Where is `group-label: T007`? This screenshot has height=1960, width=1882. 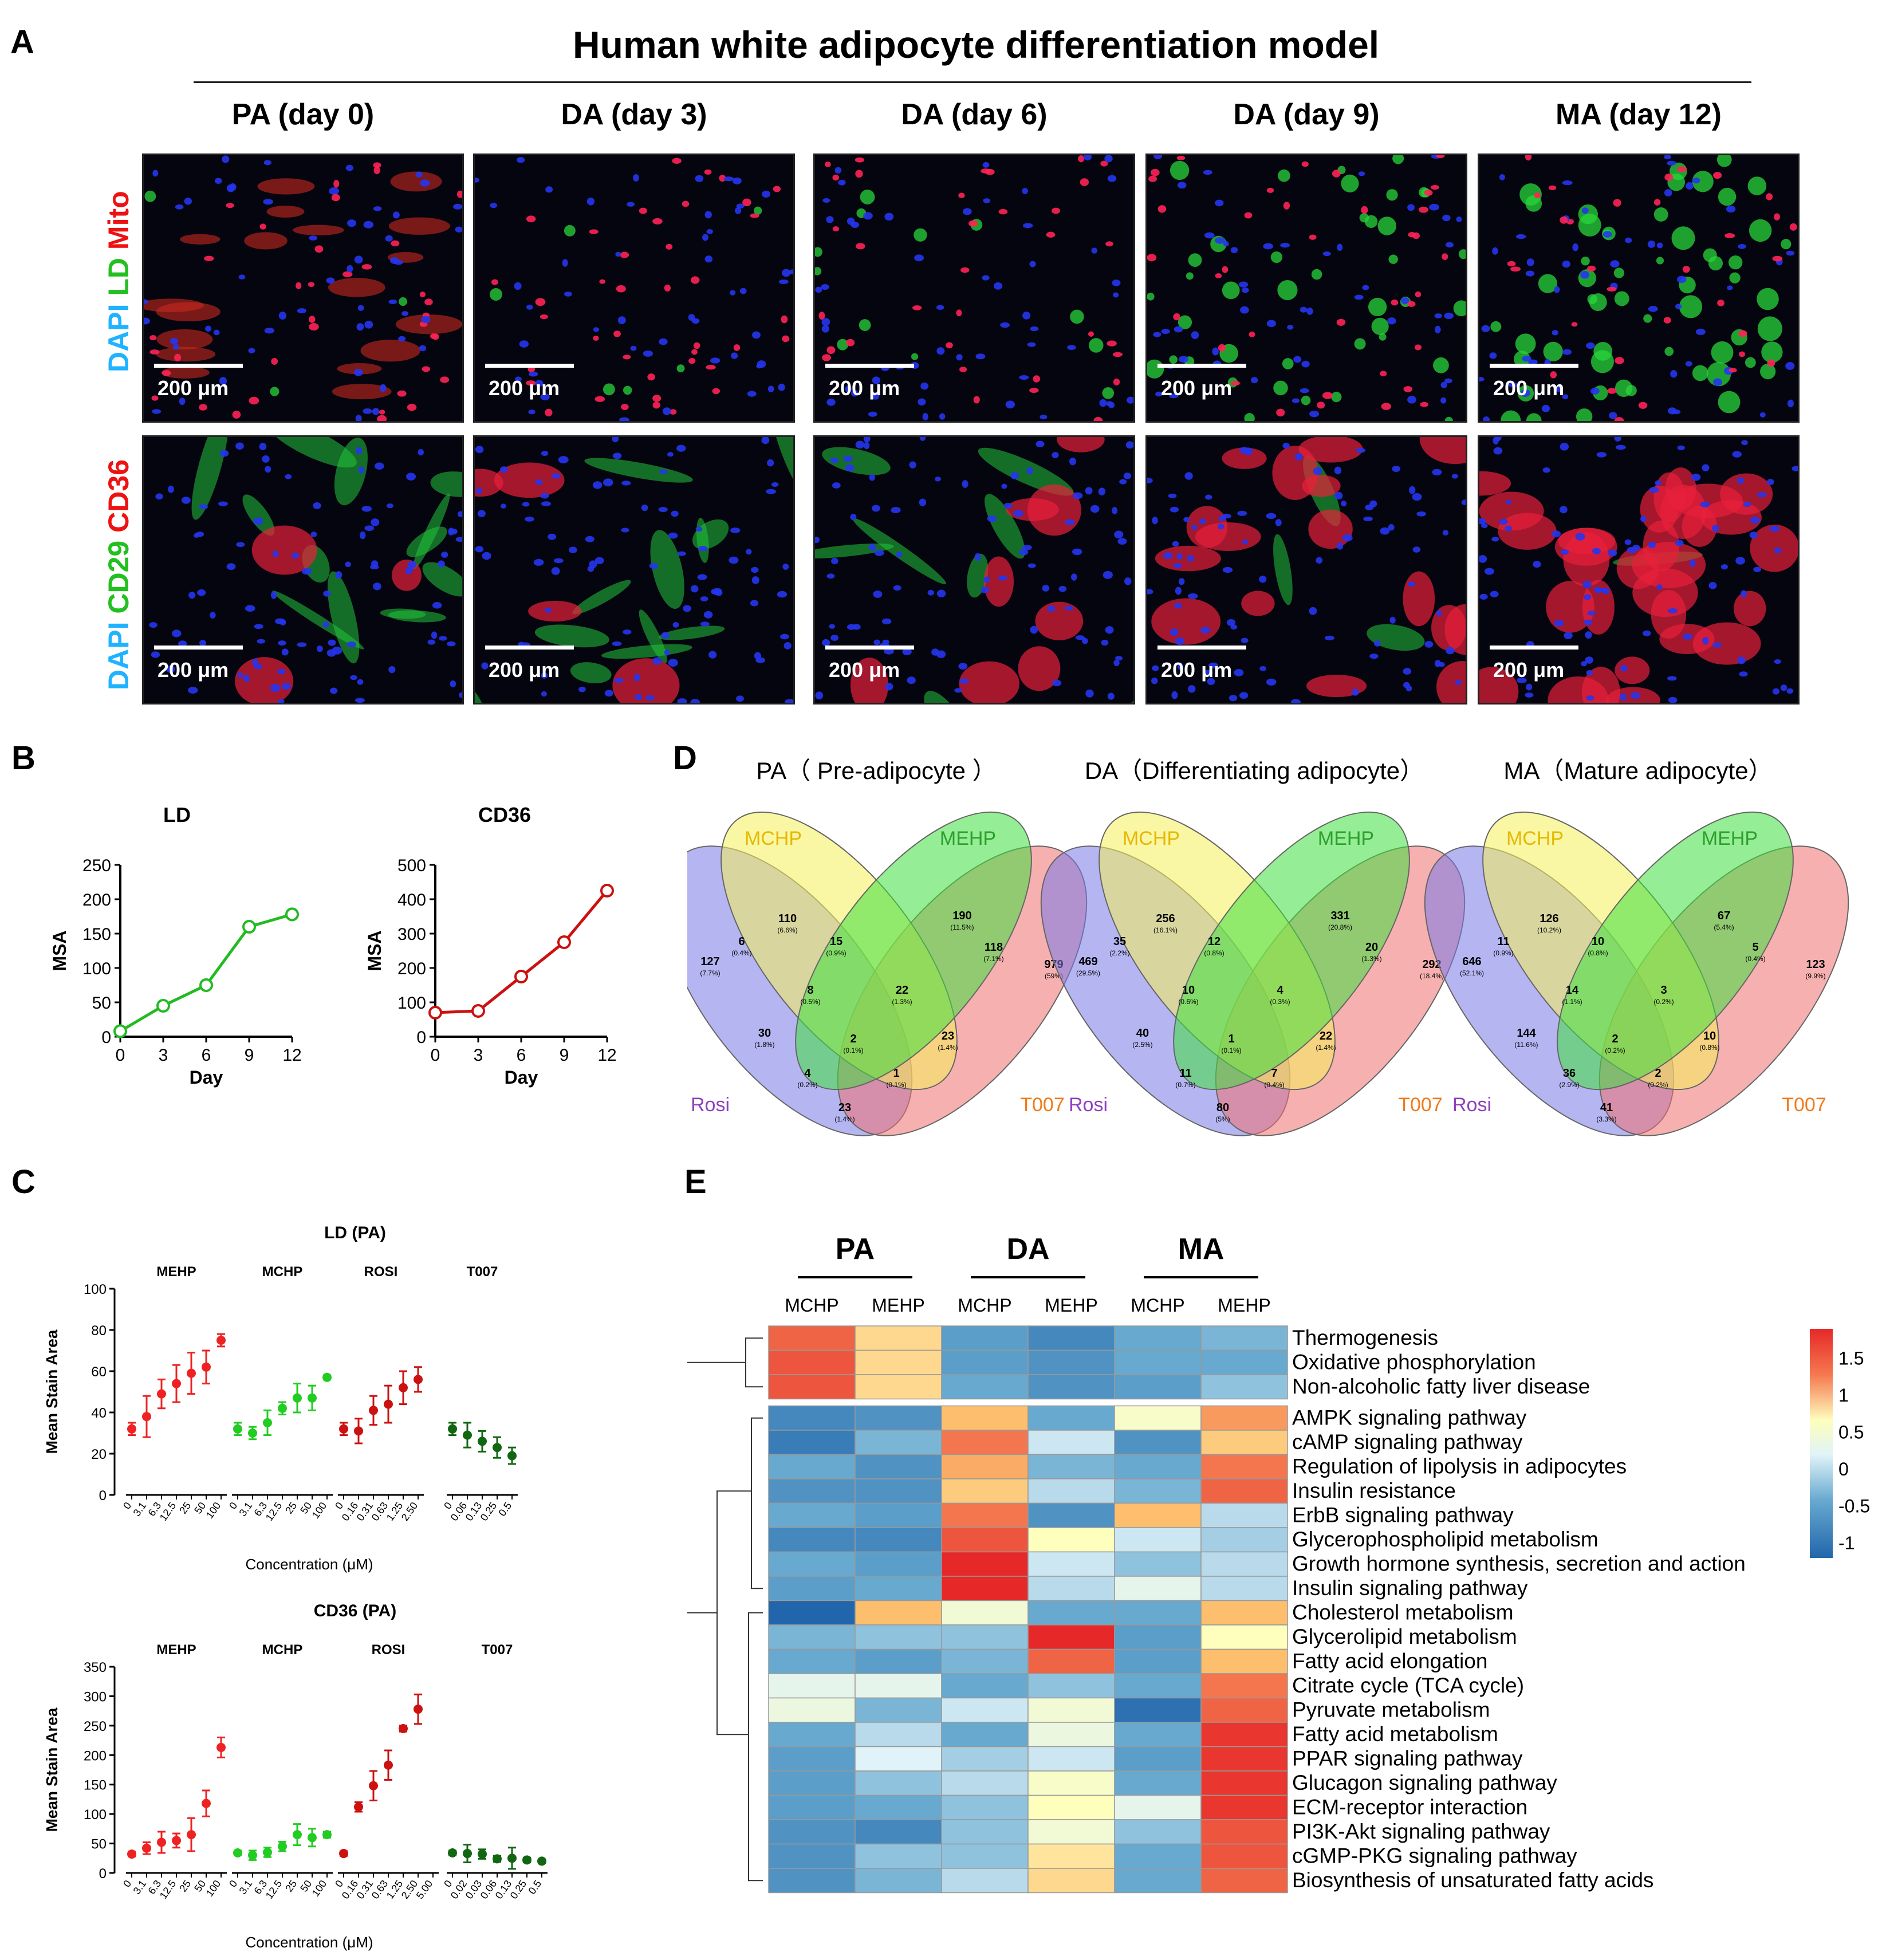
group-label: T007 is located at coordinates (497, 1650).